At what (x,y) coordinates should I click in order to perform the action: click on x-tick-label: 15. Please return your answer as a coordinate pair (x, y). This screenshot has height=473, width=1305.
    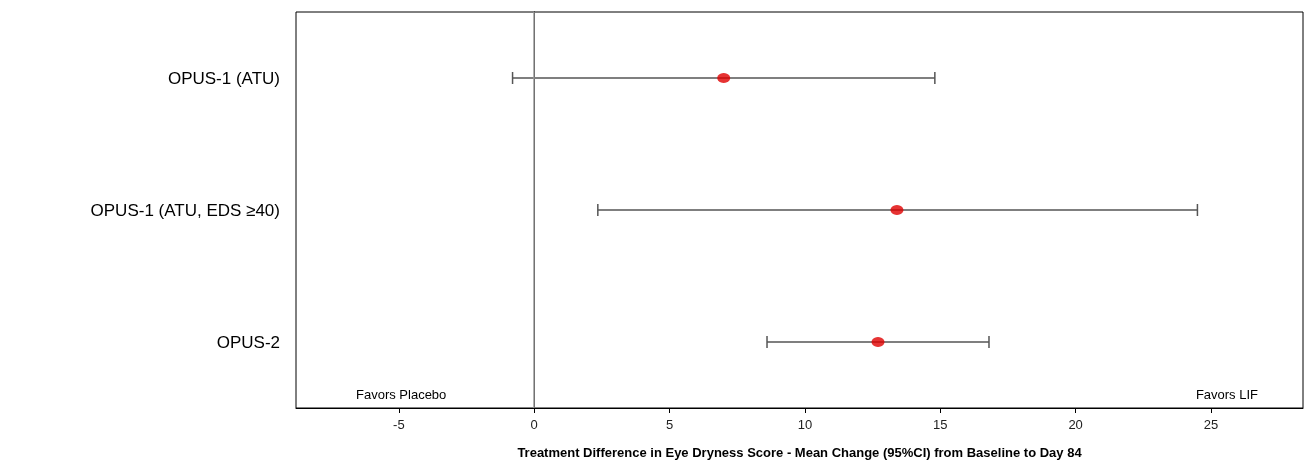
    Looking at the image, I should click on (940, 424).